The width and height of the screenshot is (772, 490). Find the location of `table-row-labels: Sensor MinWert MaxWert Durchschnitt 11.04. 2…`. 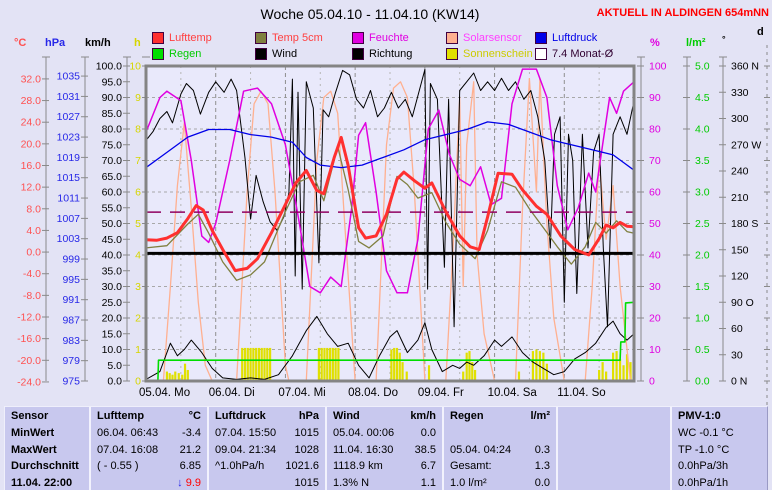

table-row-labels: Sensor MinWert MaxWert Durchschnitt 11.04. 2… is located at coordinates (47, 448).